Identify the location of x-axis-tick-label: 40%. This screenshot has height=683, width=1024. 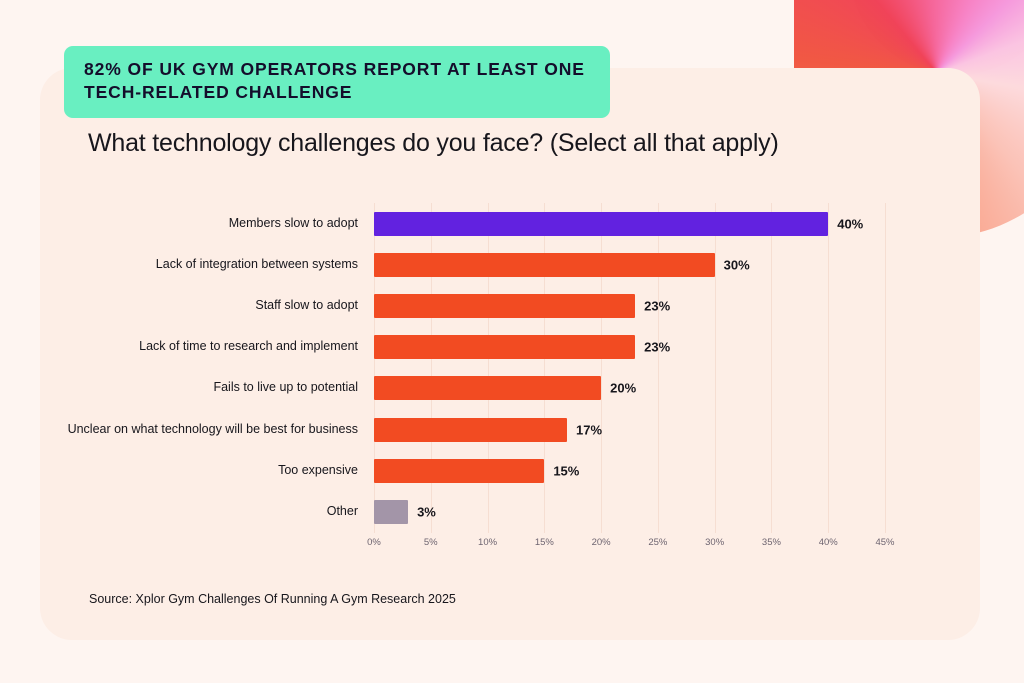
(828, 542).